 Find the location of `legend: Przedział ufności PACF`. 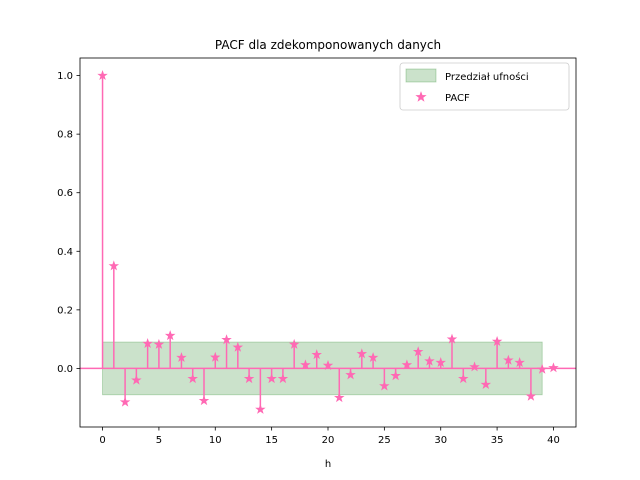

legend: Przedział ufności PACF is located at coordinates (484, 86).